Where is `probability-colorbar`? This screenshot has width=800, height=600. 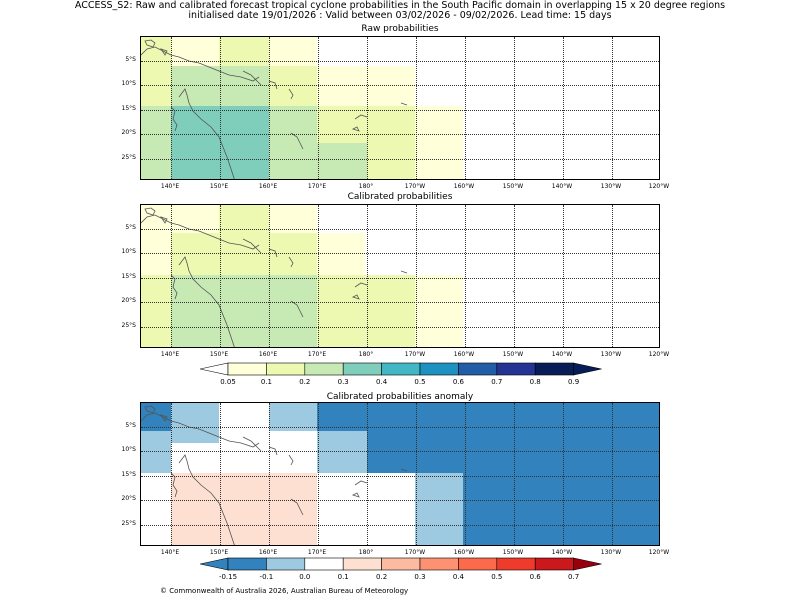
probability-colorbar is located at coordinates (401, 369).